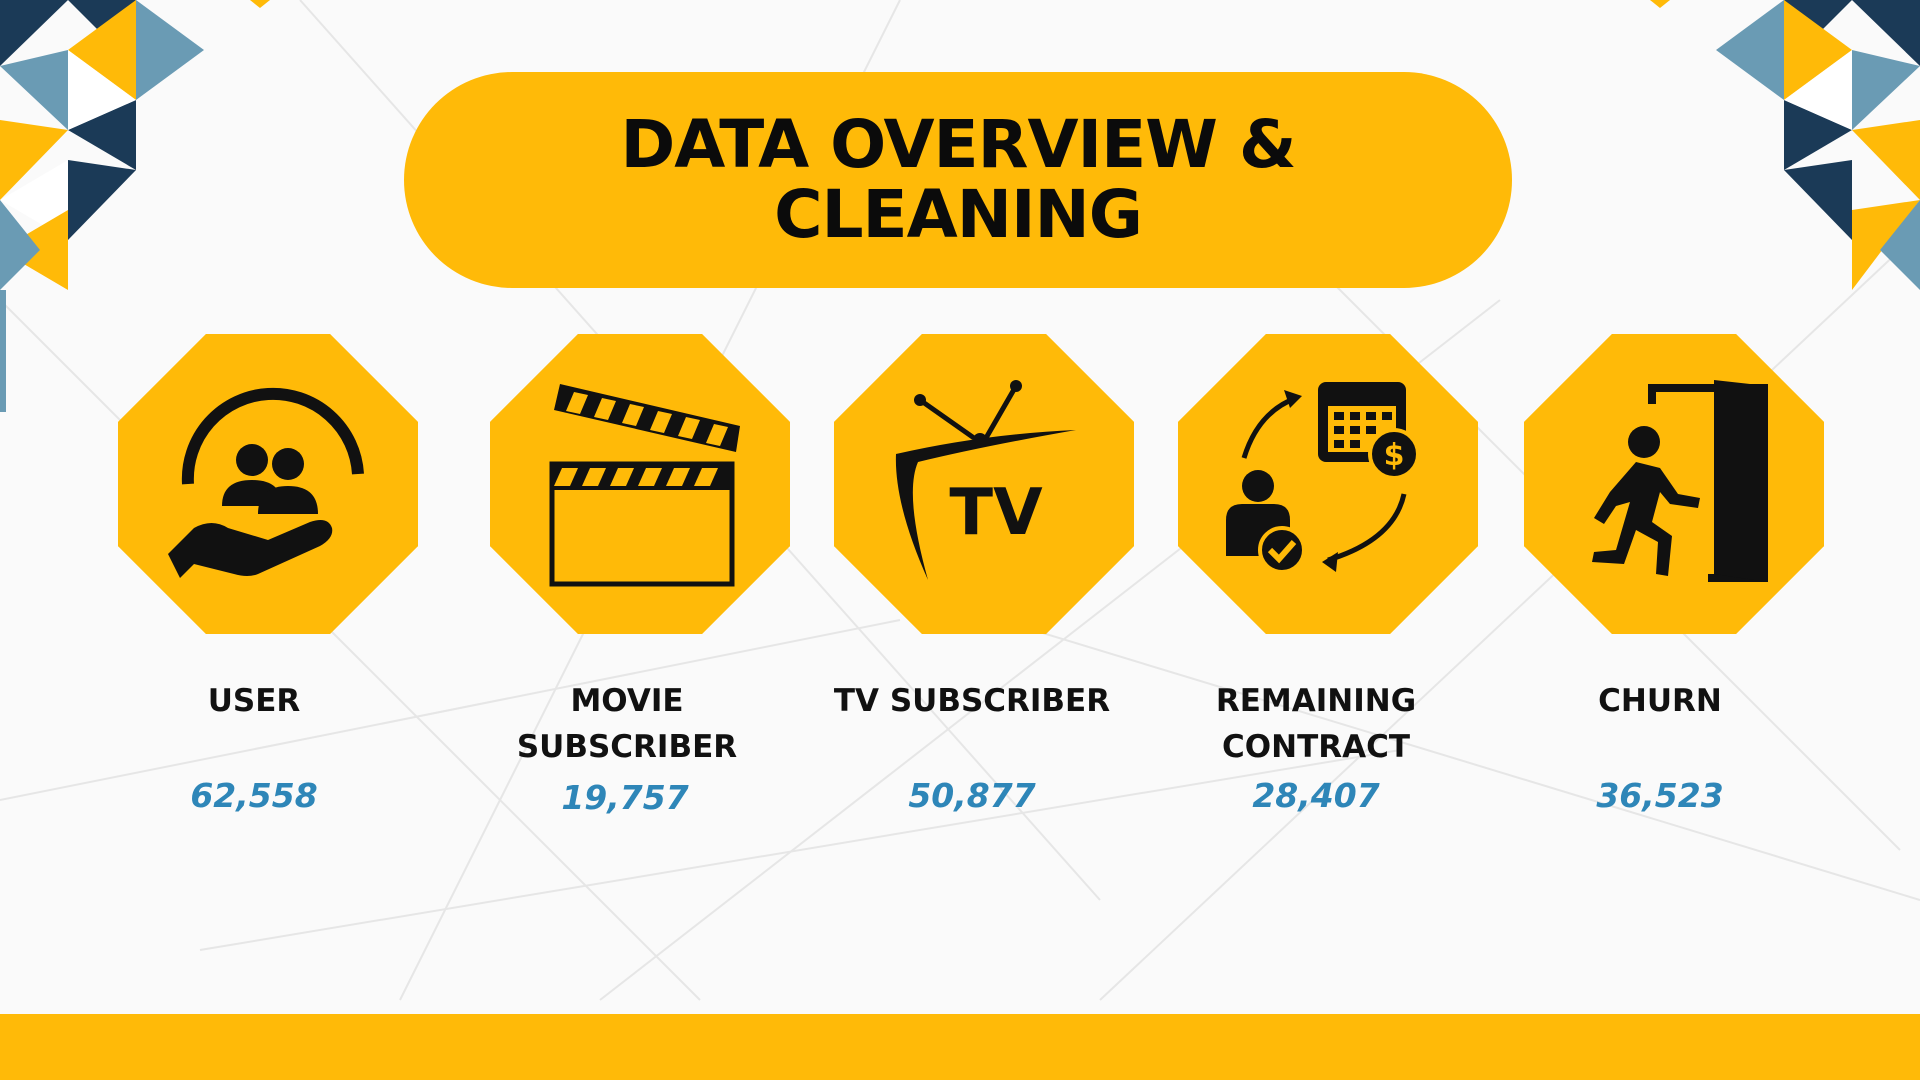 The height and width of the screenshot is (1080, 1920). What do you see at coordinates (625, 797) in the screenshot?
I see `stat-value-movie: 19,757` at bounding box center [625, 797].